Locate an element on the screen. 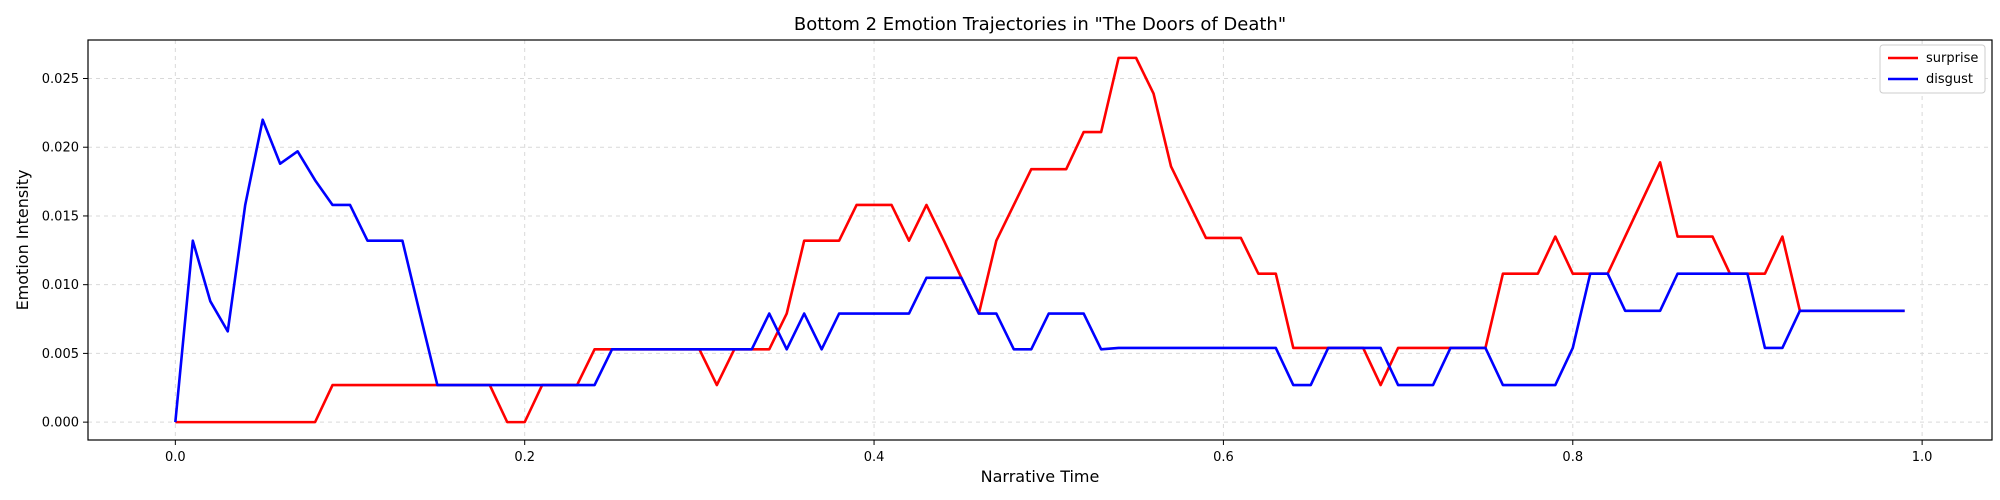 The width and height of the screenshot is (2000, 500). y-tick-label: 0.005 is located at coordinates (60, 354).